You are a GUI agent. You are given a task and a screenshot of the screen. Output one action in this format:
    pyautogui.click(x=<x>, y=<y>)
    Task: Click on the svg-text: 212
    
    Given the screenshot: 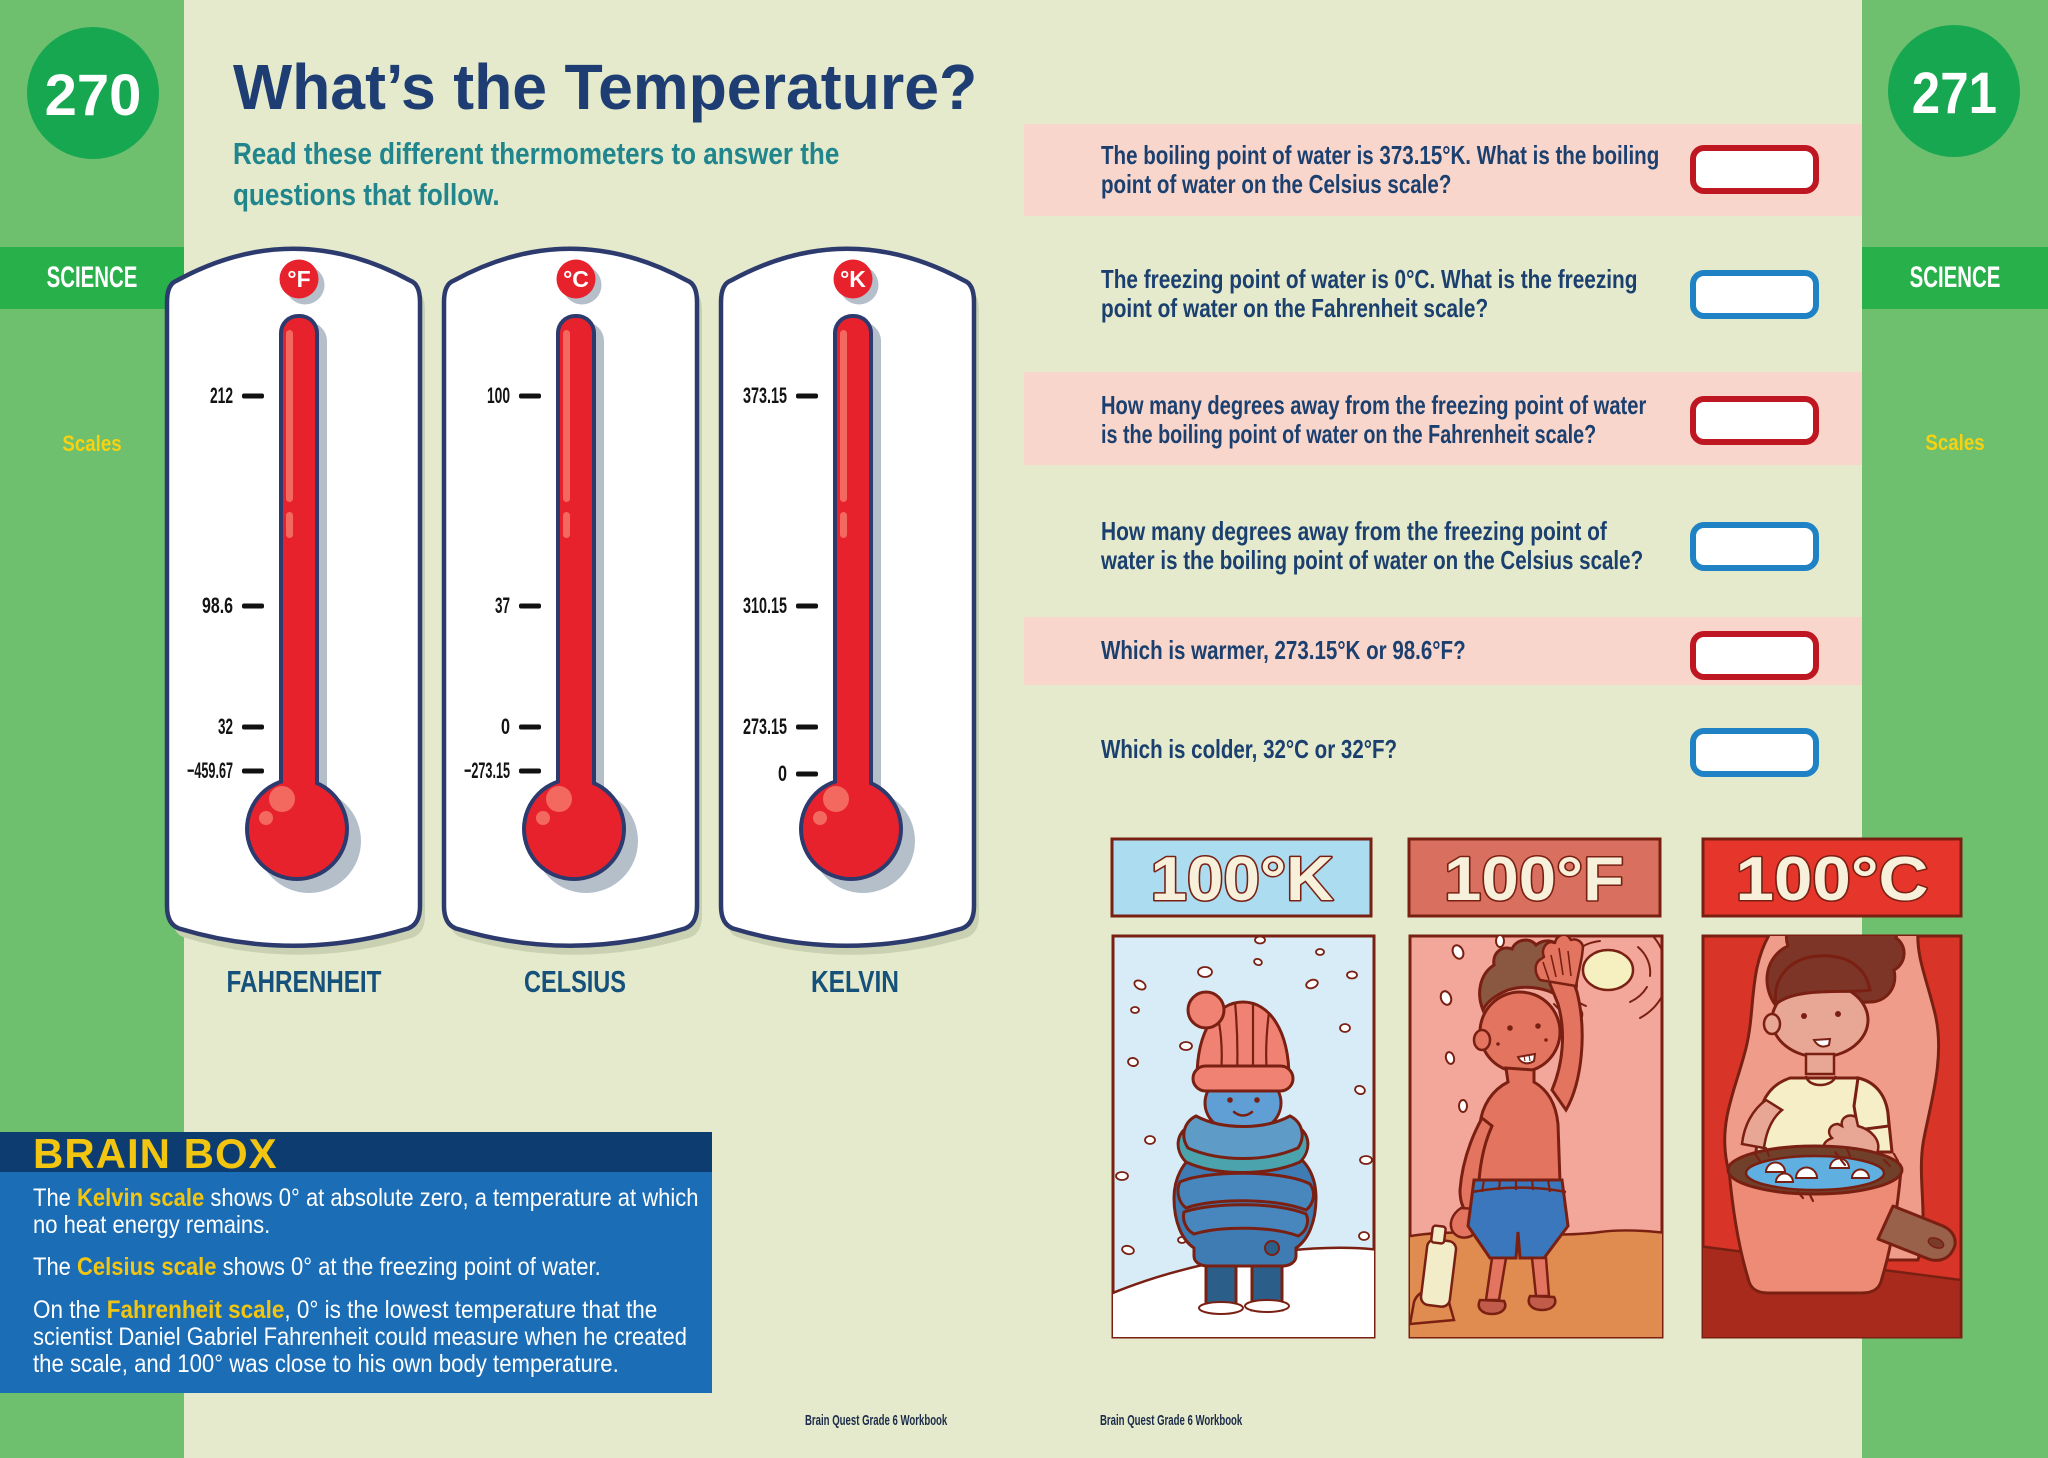 What is the action you would take?
    pyautogui.click(x=221, y=395)
    